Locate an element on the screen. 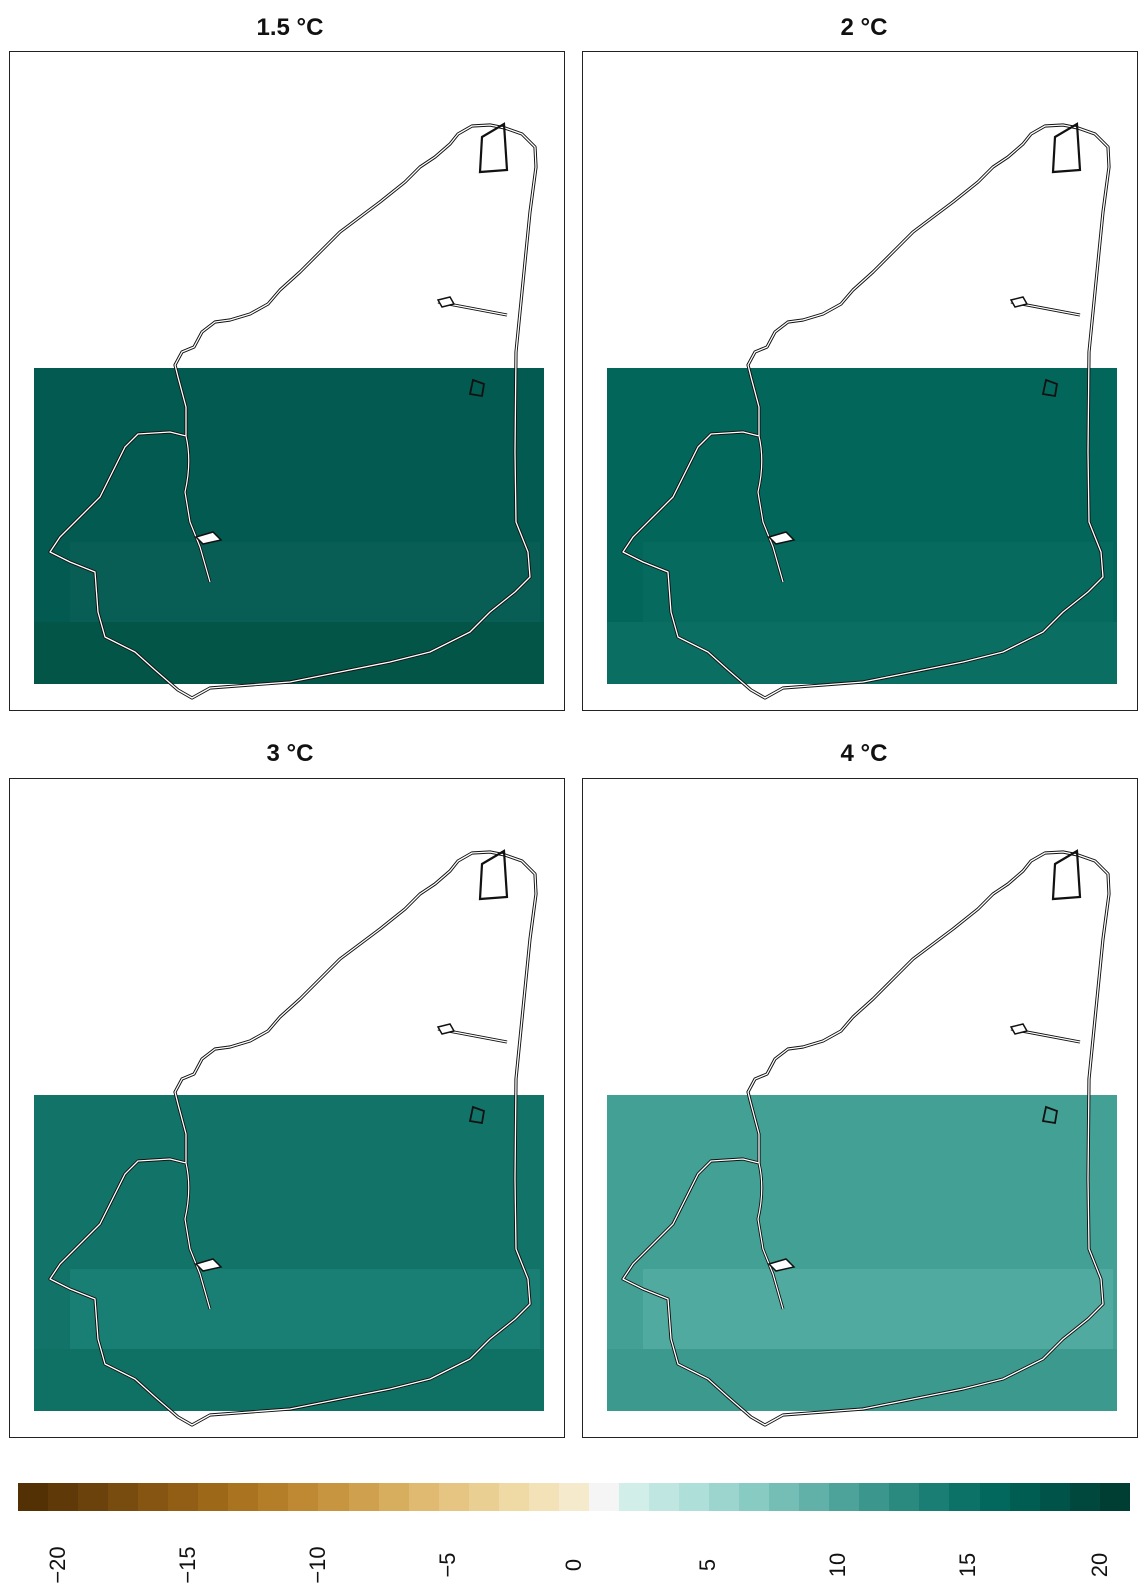 This screenshot has height=1595, width=1148. color-legend-bar is located at coordinates (574, 1497).